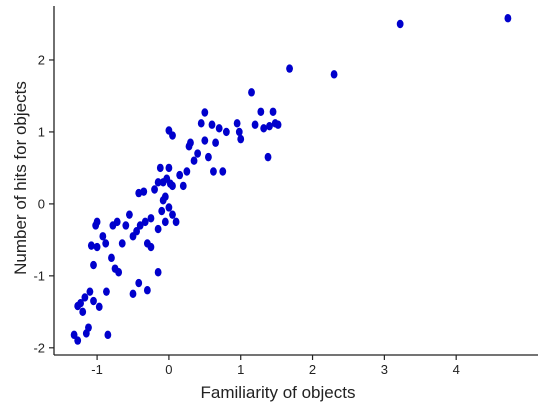  I want to click on y-tick-label: 0, so click(41, 203).